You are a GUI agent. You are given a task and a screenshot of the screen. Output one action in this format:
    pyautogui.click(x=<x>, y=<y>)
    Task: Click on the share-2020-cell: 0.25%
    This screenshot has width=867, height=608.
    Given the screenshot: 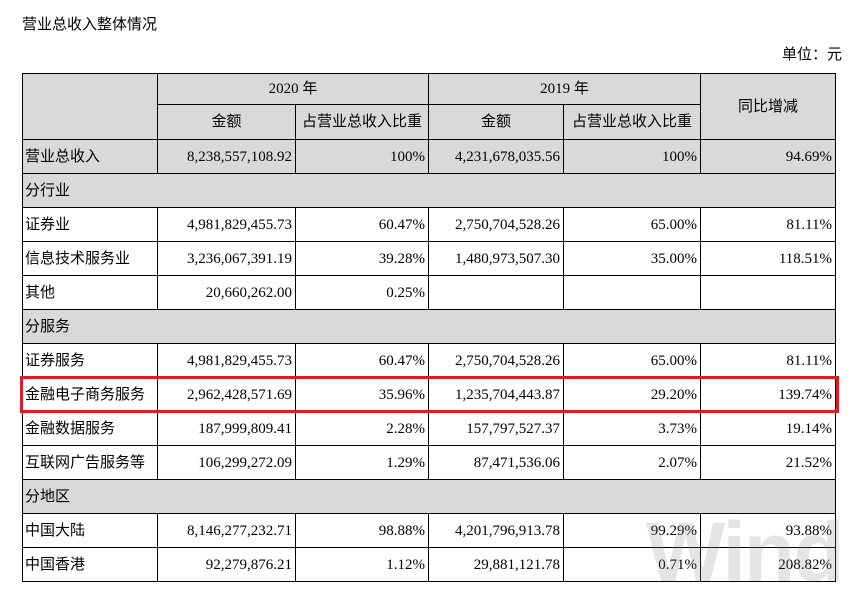 What is the action you would take?
    pyautogui.click(x=362, y=292)
    